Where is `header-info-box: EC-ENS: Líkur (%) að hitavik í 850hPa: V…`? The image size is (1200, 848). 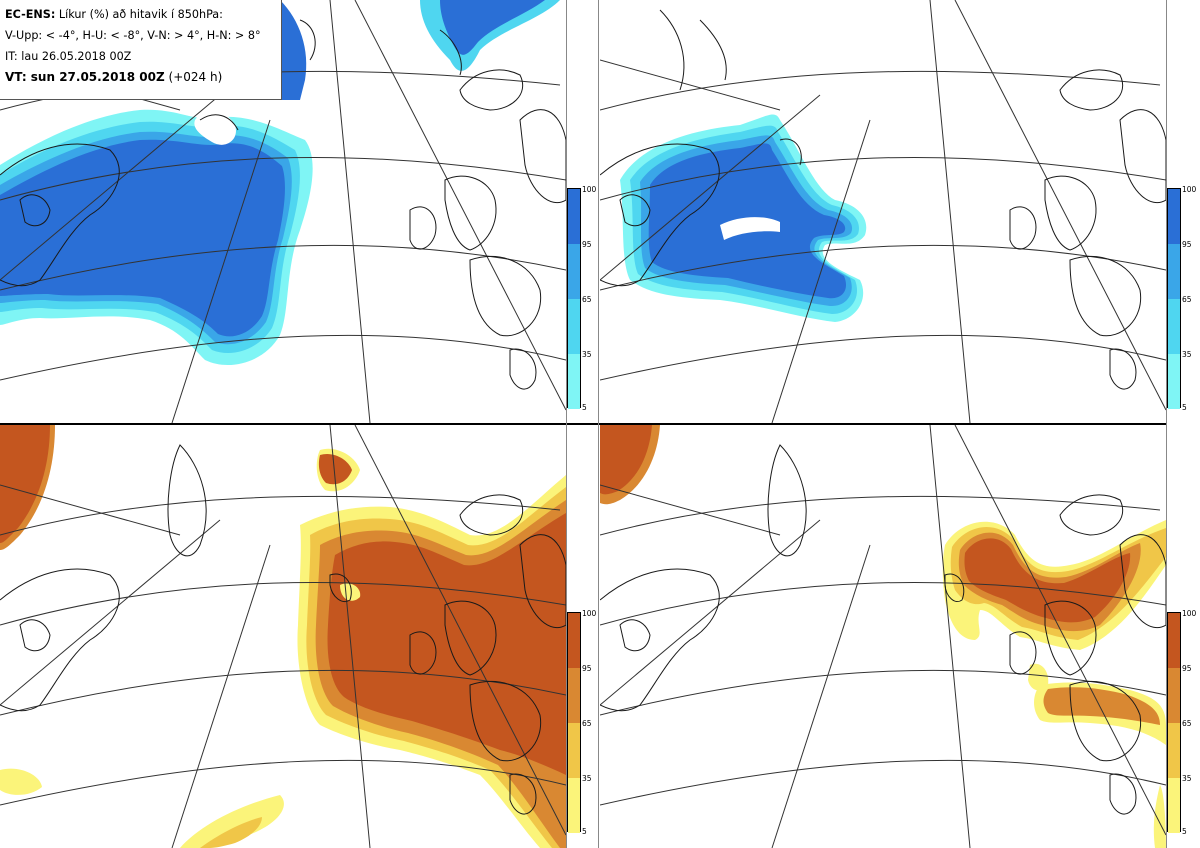 header-info-box: EC-ENS: Líkur (%) að hitavik í 850hPa: V… is located at coordinates (141, 50).